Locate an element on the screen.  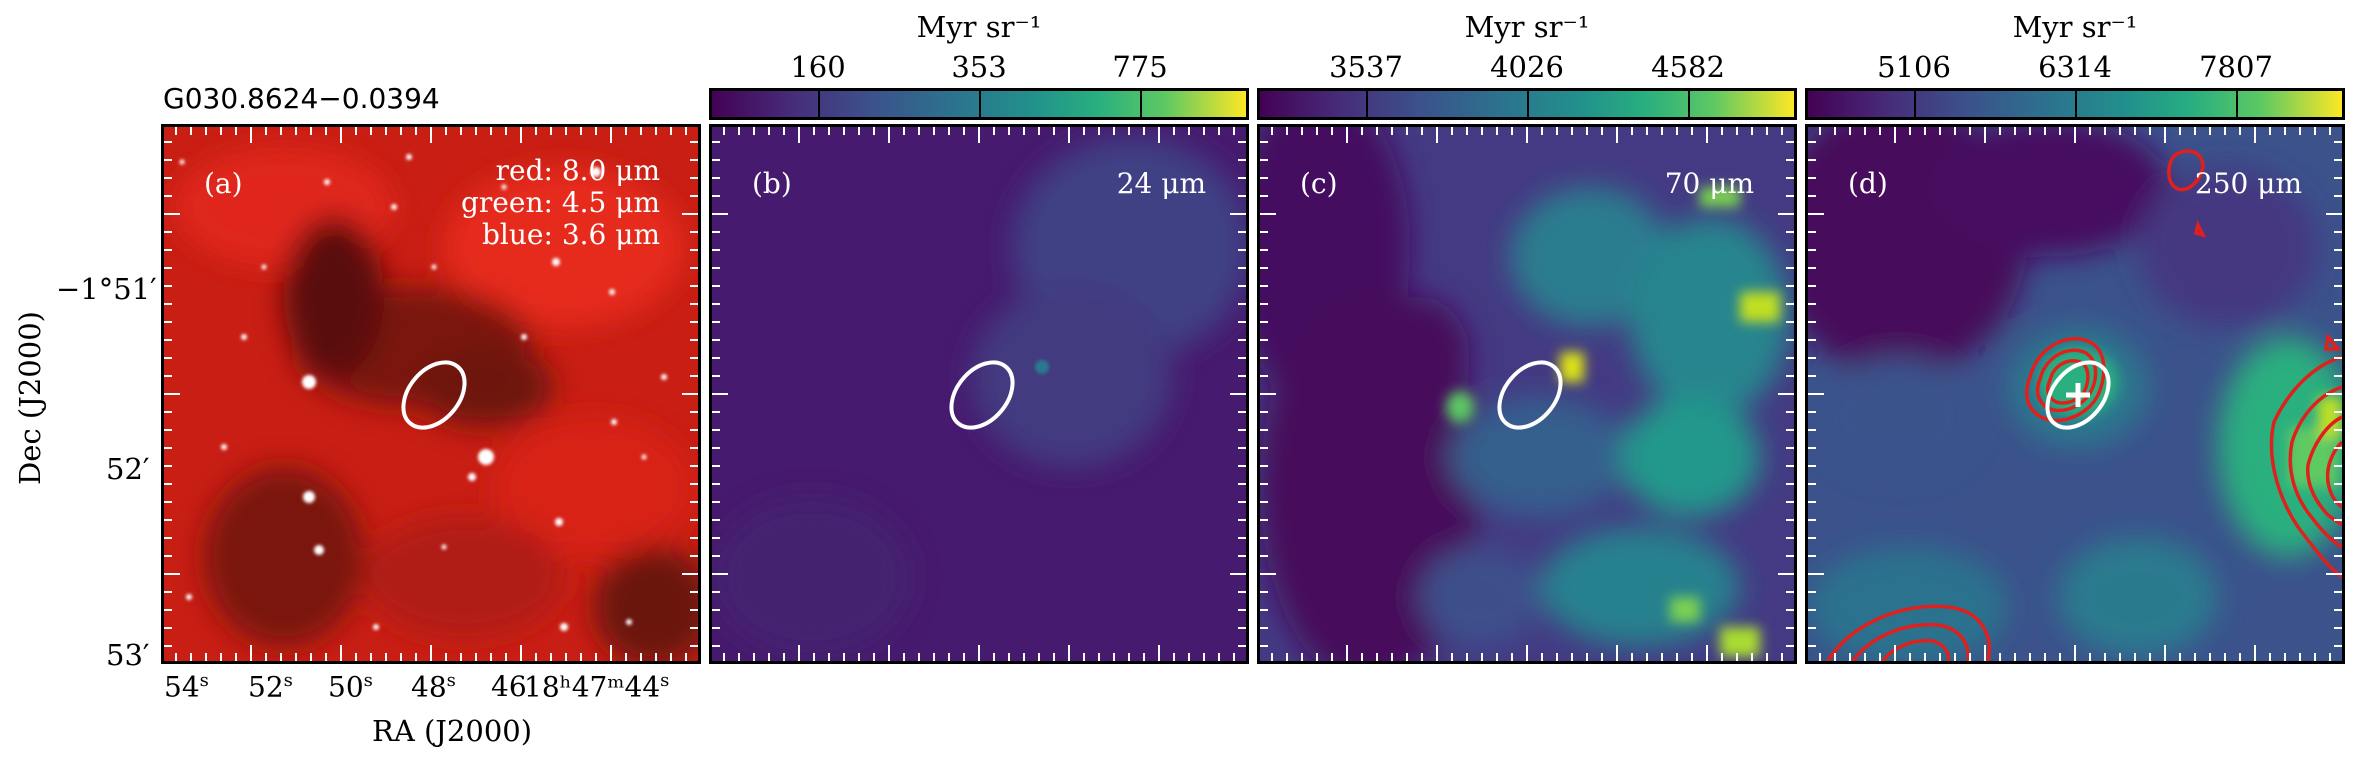
panel-label-a: (a) is located at coordinates (223, 183).